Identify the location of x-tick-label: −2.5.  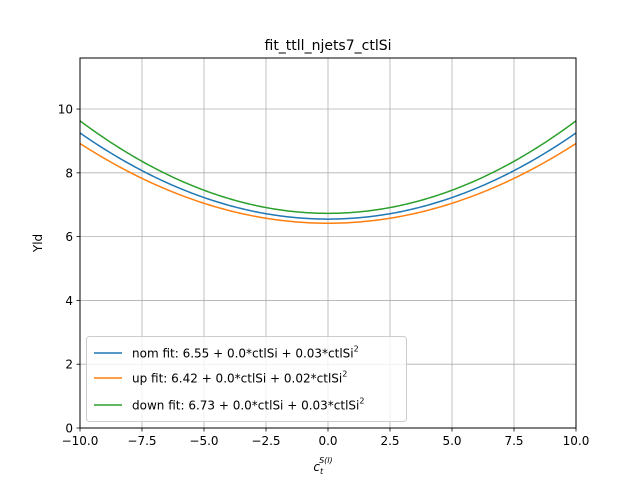
(265, 441).